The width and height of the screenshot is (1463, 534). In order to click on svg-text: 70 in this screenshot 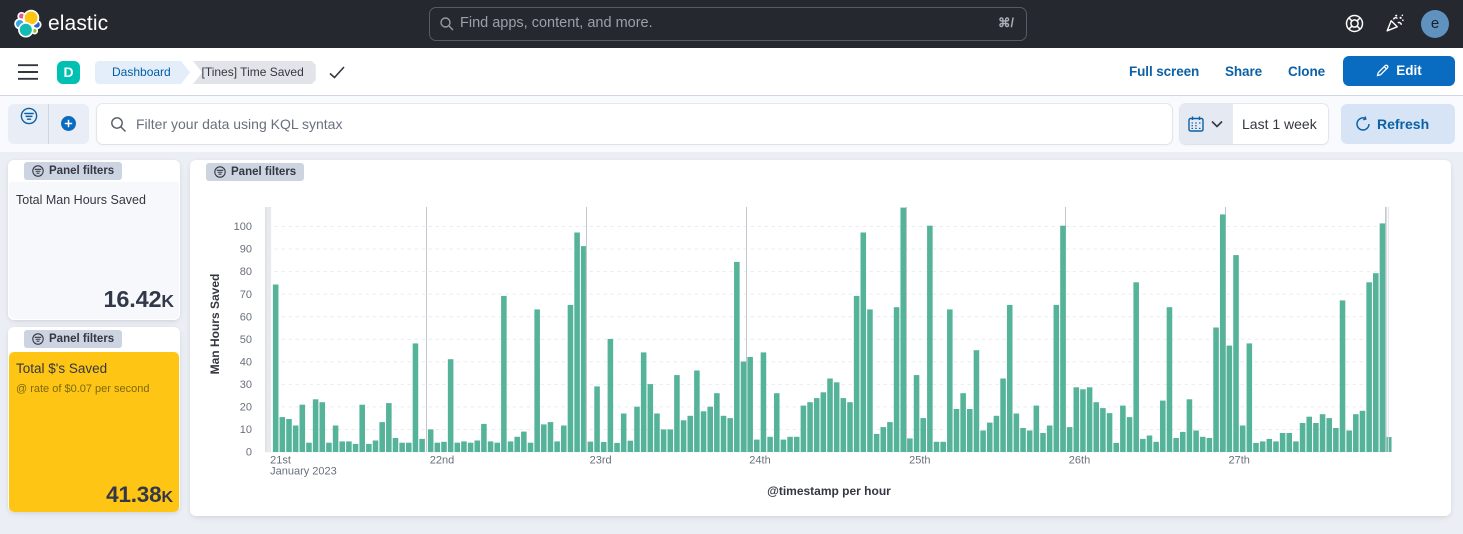, I will do `click(246, 295)`.